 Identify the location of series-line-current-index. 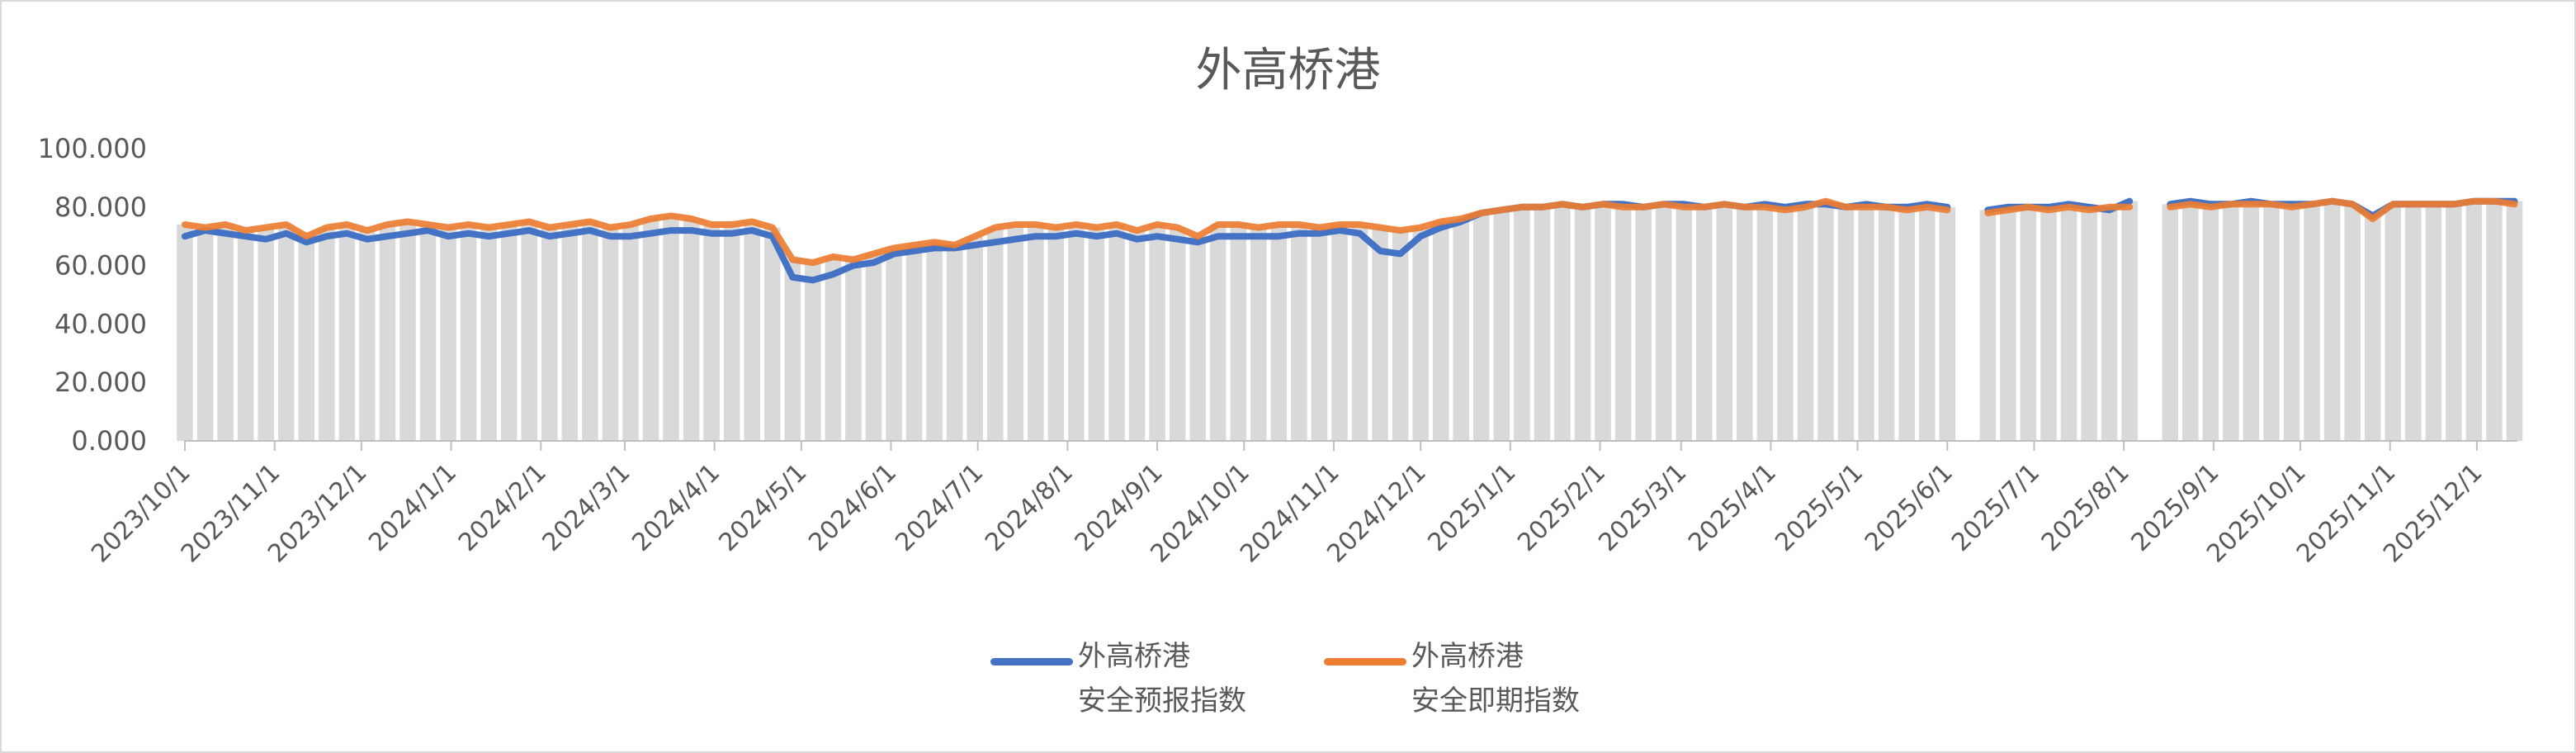
(2342, 209).